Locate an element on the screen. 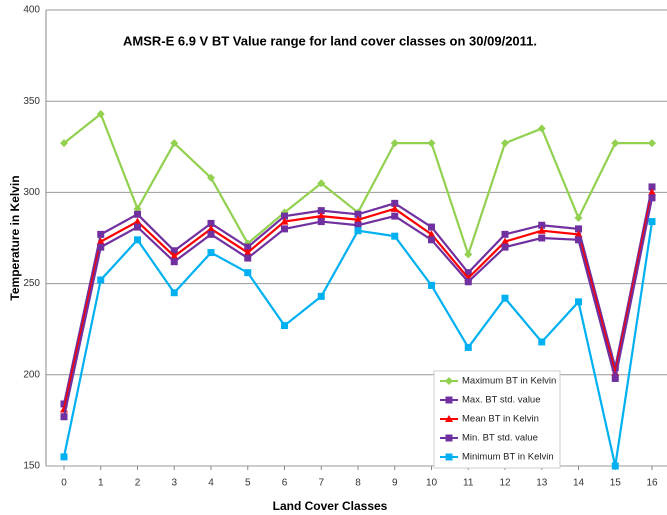 This screenshot has height=515, width=667. y-tick-label: 400 is located at coordinates (31, 10).